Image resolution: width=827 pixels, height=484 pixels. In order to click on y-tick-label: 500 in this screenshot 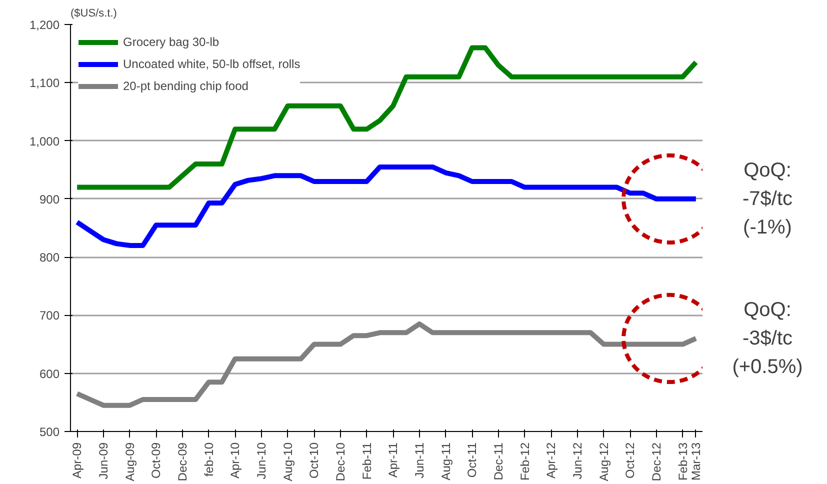, I will do `click(49, 432)`.